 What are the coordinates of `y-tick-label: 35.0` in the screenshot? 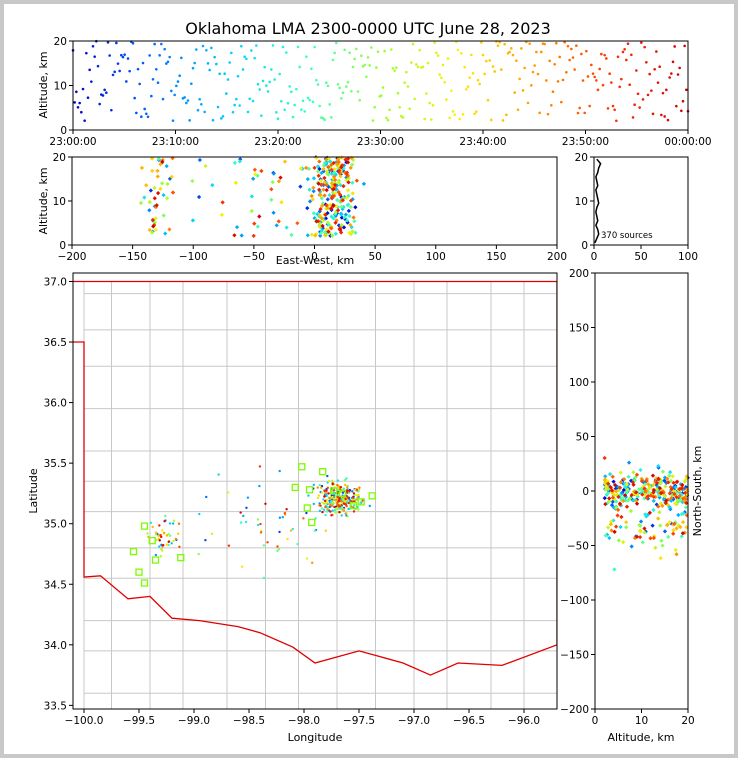 It's located at (55, 525).